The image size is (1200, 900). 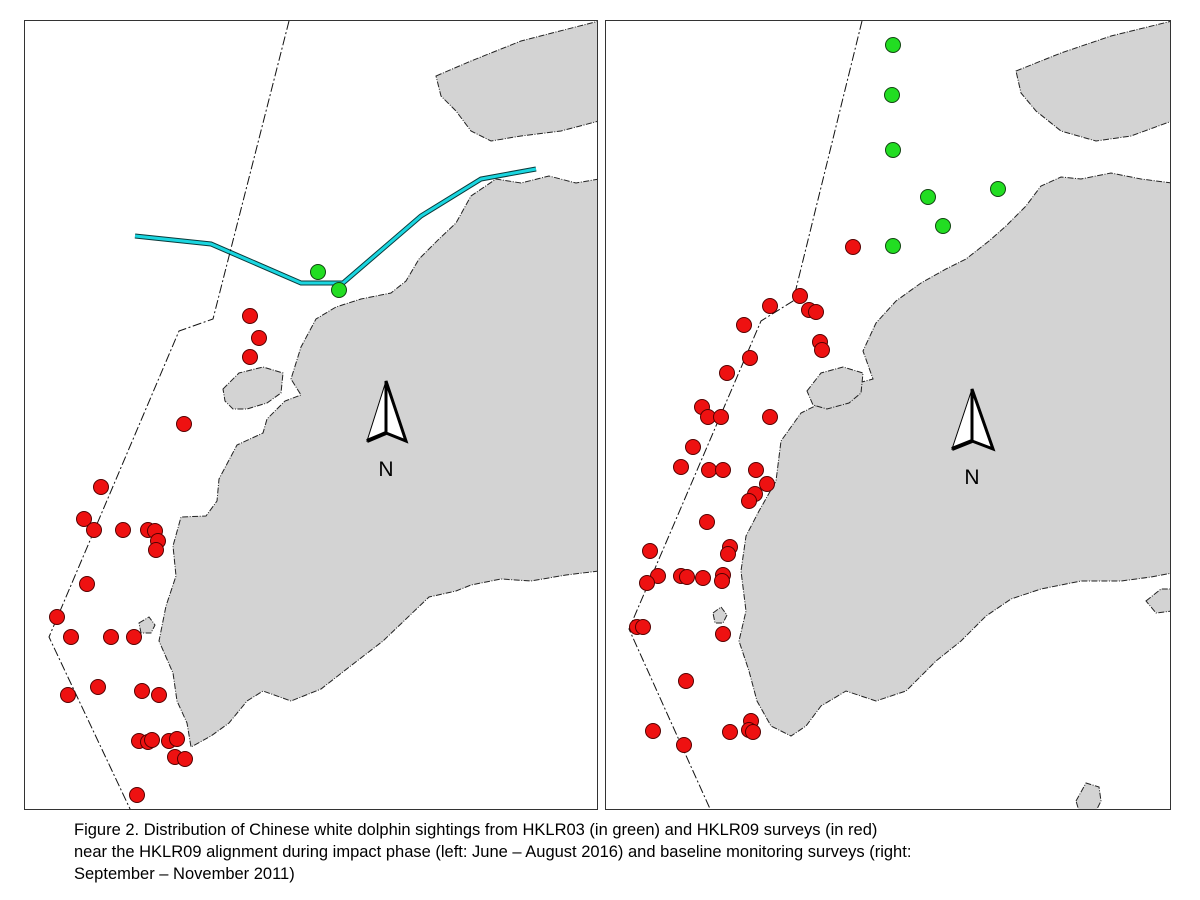 I want to click on sightings-left, so click(x=198, y=533).